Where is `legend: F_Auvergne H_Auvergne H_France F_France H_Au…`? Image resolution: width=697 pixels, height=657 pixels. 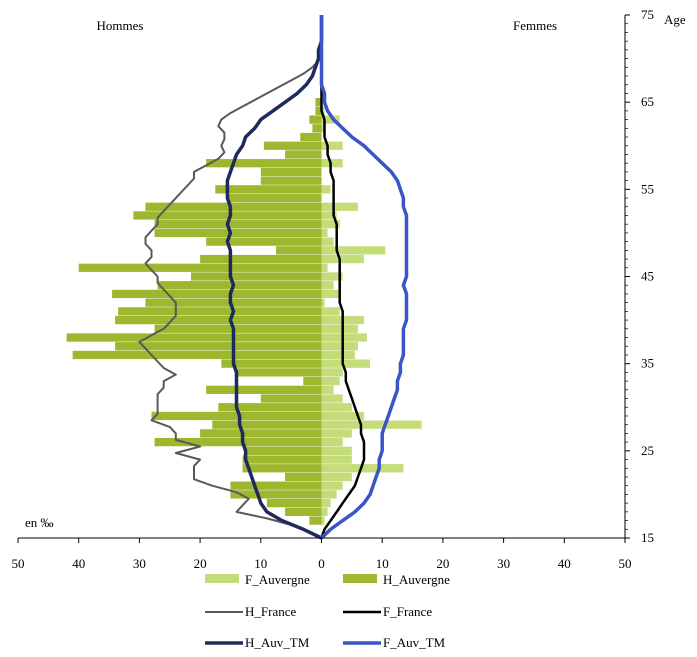 legend: F_Auvergne H_Auvergne H_France F_France H_Au… is located at coordinates (327, 611).